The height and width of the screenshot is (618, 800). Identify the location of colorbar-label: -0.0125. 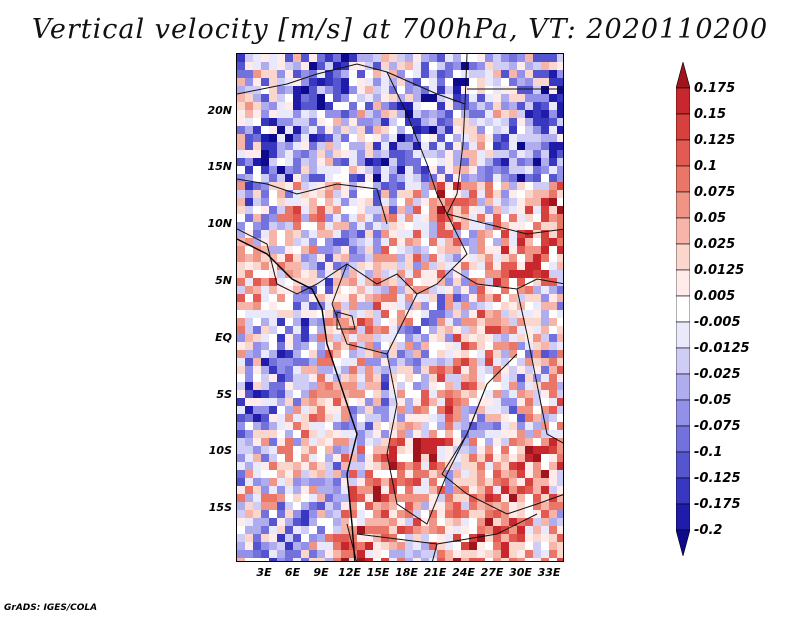
(722, 348).